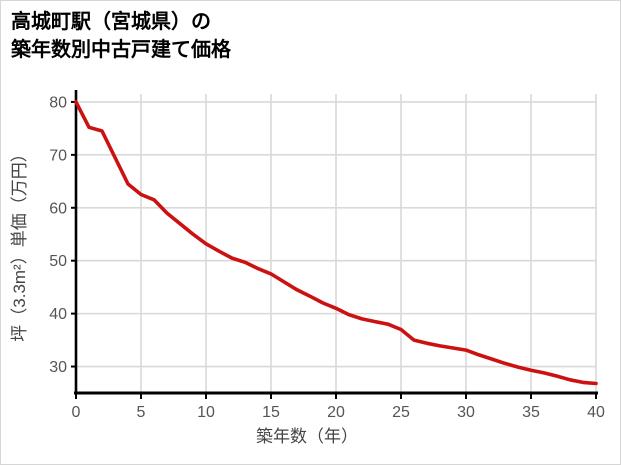 The width and height of the screenshot is (621, 465). I want to click on x-tick-label: 20, so click(336, 412).